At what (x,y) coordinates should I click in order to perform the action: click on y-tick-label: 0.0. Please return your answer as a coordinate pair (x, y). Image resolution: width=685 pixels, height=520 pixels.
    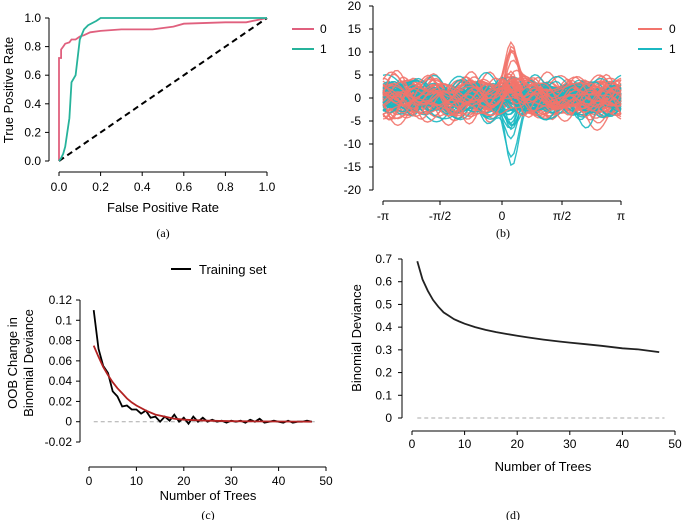
    Looking at the image, I should click on (32, 161).